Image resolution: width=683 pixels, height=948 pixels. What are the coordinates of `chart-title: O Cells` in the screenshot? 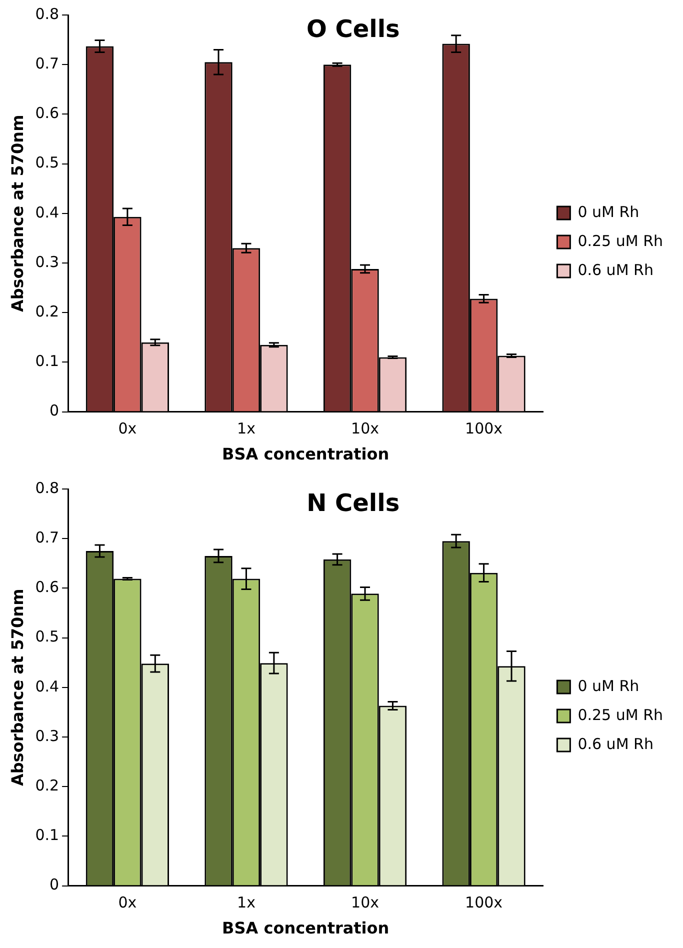 It's located at (353, 29).